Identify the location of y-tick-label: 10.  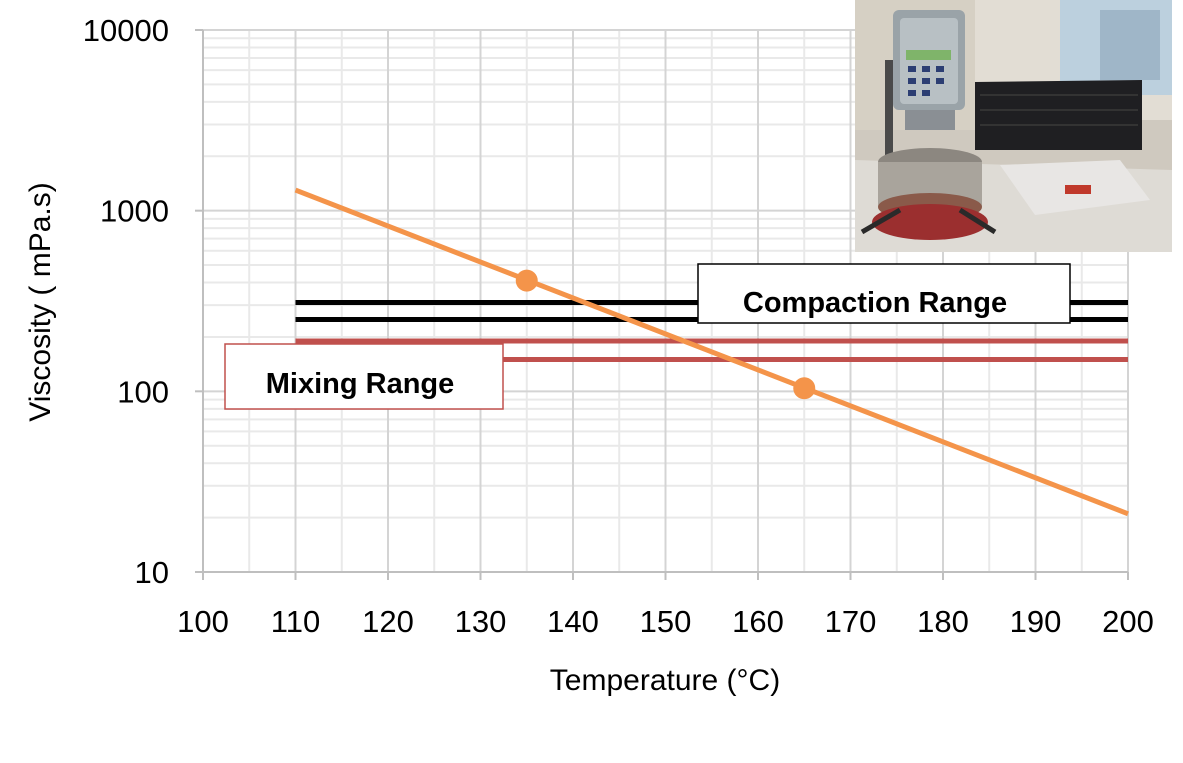
(152, 572).